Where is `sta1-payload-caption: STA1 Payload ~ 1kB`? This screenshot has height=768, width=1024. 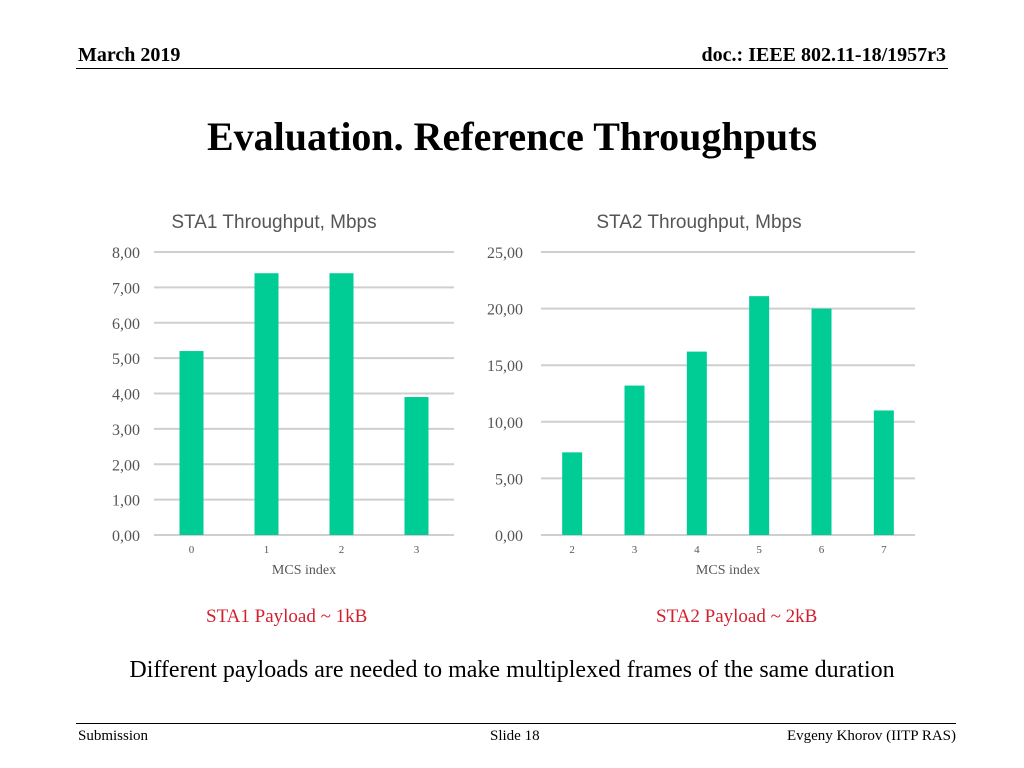
sta1-payload-caption: STA1 Payload ~ 1kB is located at coordinates (287, 616).